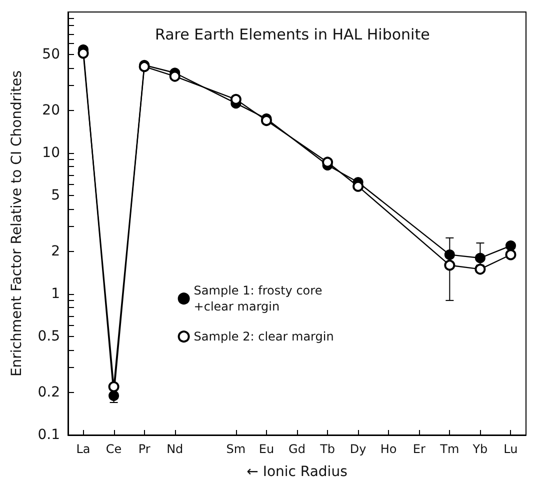 This screenshot has width=540, height=487. Describe the element at coordinates (327, 449) in the screenshot. I see `x-tick-label: Tb` at that location.